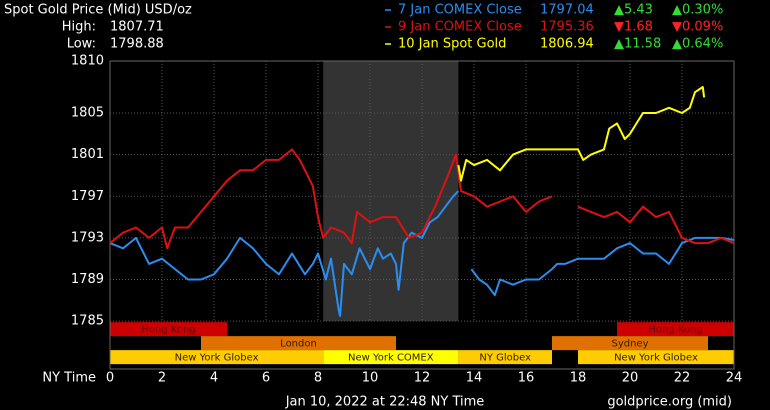  I want to click on legend-name: 10 Jan Spot Gold, so click(452, 44).